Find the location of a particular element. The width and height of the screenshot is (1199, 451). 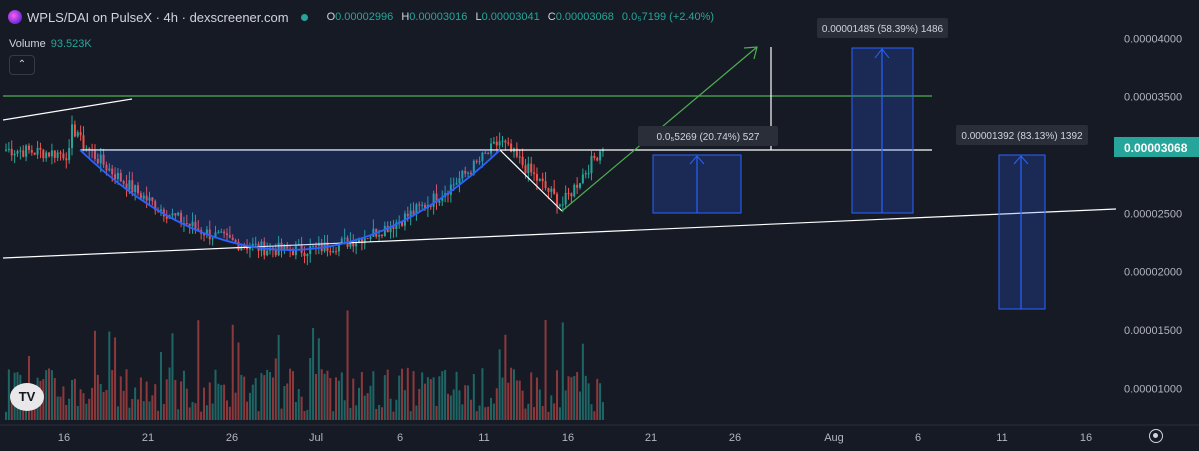

measure-label: 0.0₅5269 (20.74%) 527 is located at coordinates (708, 136).